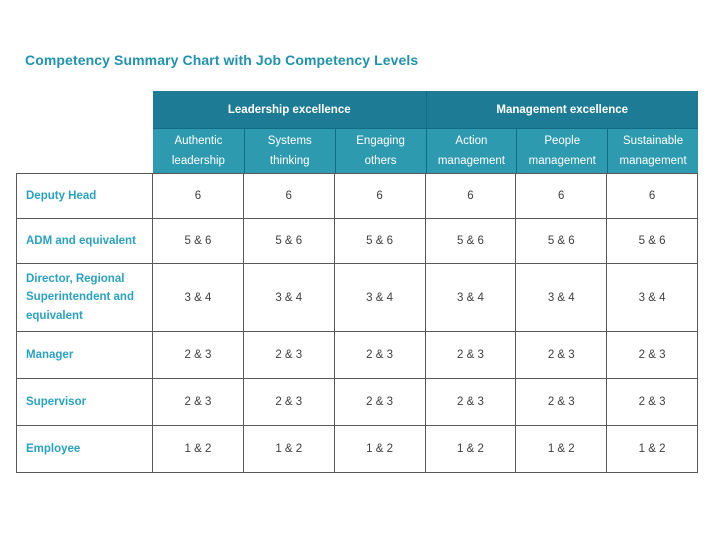 This screenshot has width=720, height=540. Describe the element at coordinates (380, 150) in the screenshot. I see `column-header: Engaging others` at that location.